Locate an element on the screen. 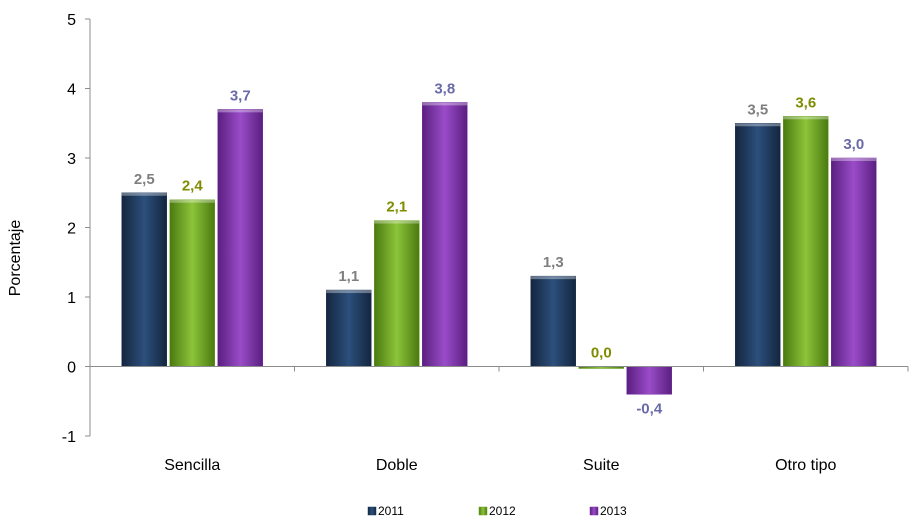  y-tick-label: 5 is located at coordinates (71, 20).